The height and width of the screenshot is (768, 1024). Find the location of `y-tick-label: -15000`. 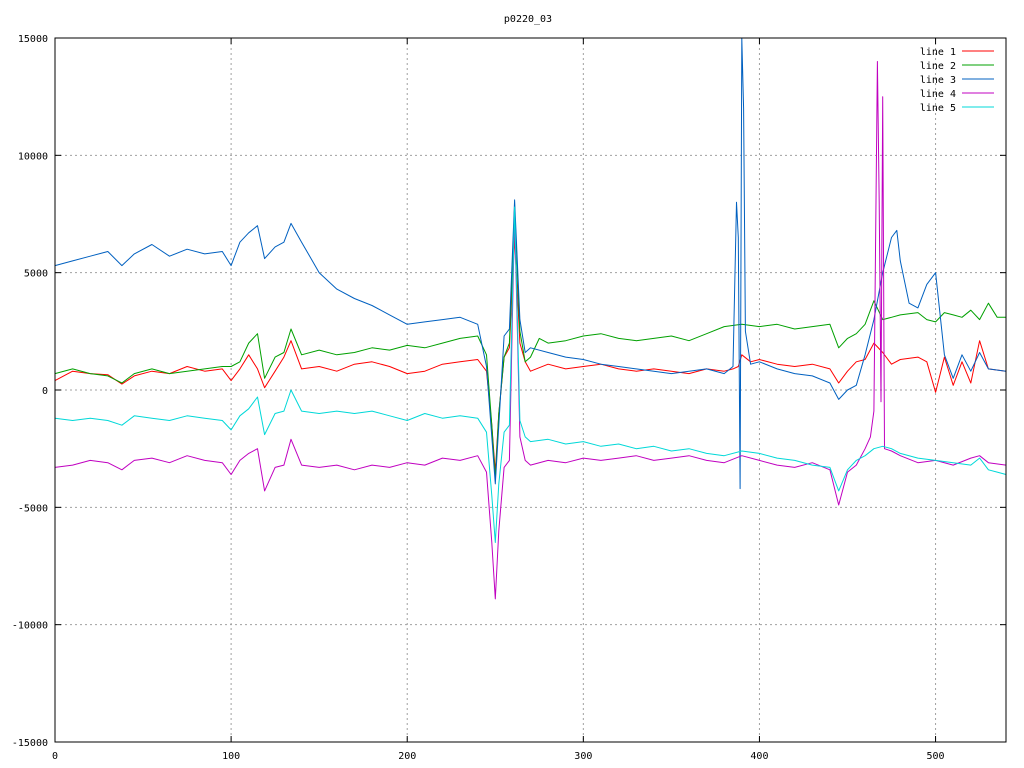

y-tick-label: -15000 is located at coordinates (30, 743).